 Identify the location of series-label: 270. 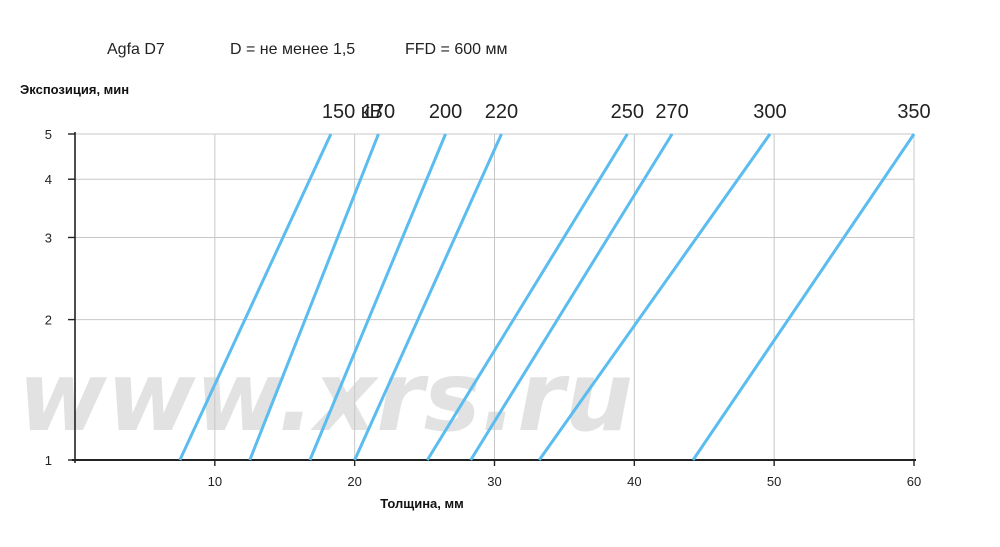
(671, 112).